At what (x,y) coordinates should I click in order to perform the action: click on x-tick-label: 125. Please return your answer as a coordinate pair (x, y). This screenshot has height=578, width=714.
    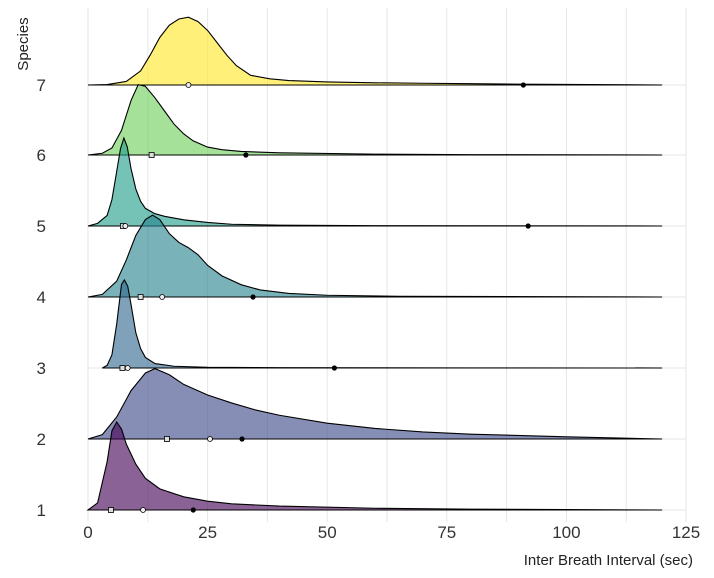
    Looking at the image, I should click on (686, 532).